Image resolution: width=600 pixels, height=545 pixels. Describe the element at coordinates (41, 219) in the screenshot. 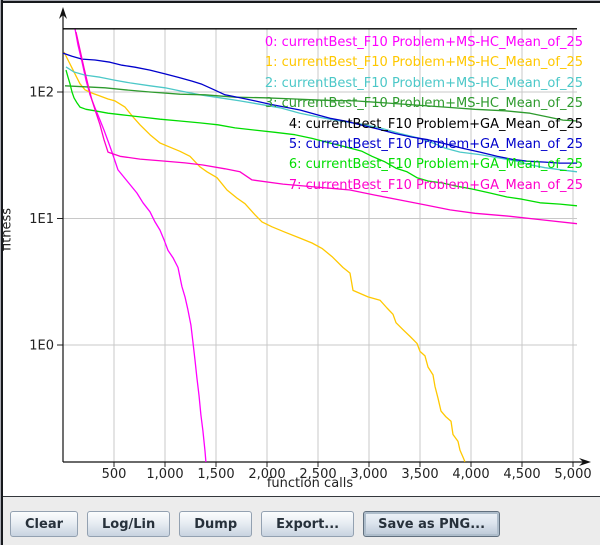

I see `y-tick-label: 1E1` at that location.